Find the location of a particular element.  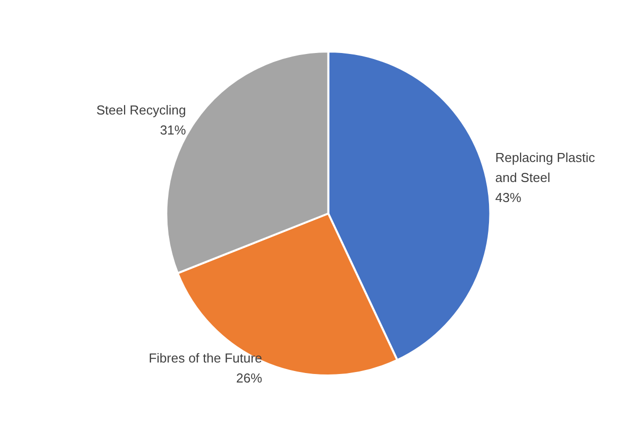

data-label: 43% is located at coordinates (508, 197).